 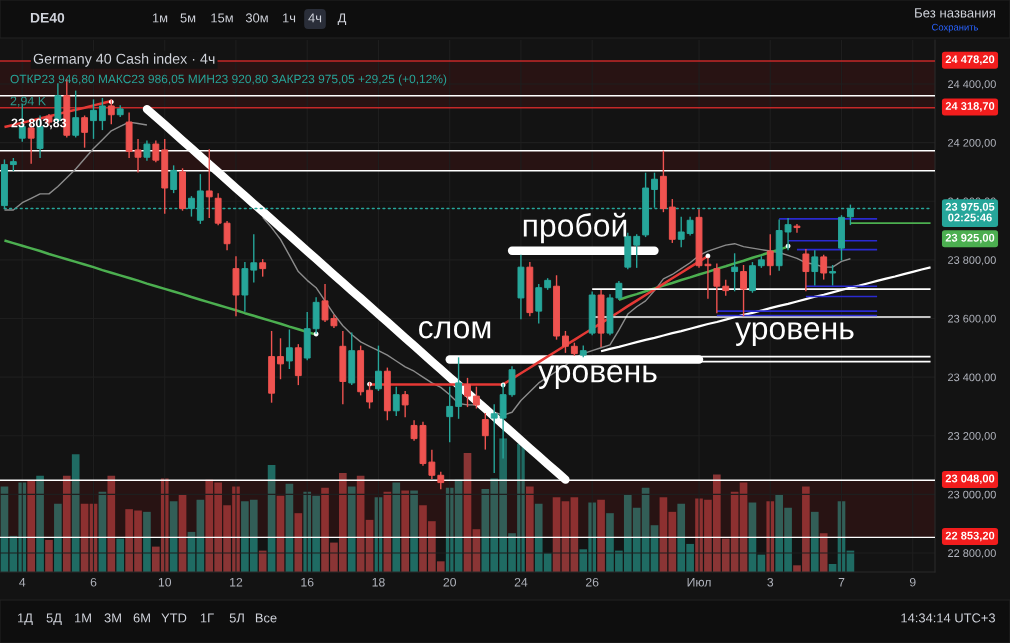 I want to click on text: Germany 40 Cash index · 4ч, so click(x=124, y=60).